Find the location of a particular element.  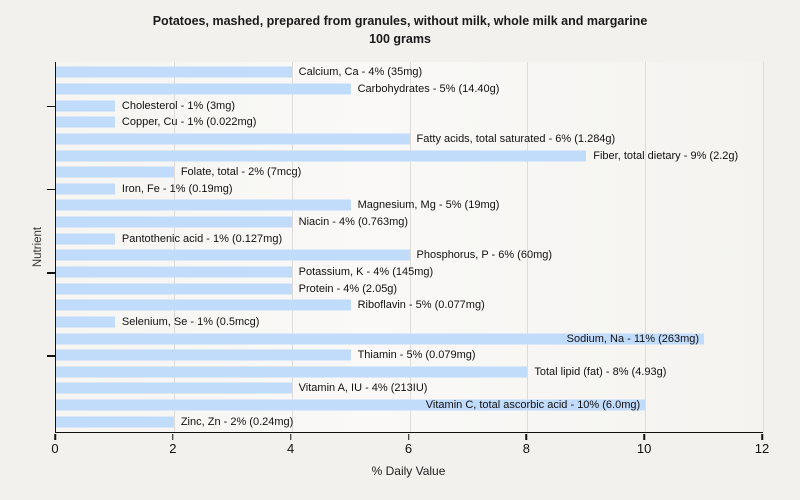

bar-label: Folate, total - 2% (7mcg) is located at coordinates (241, 172).